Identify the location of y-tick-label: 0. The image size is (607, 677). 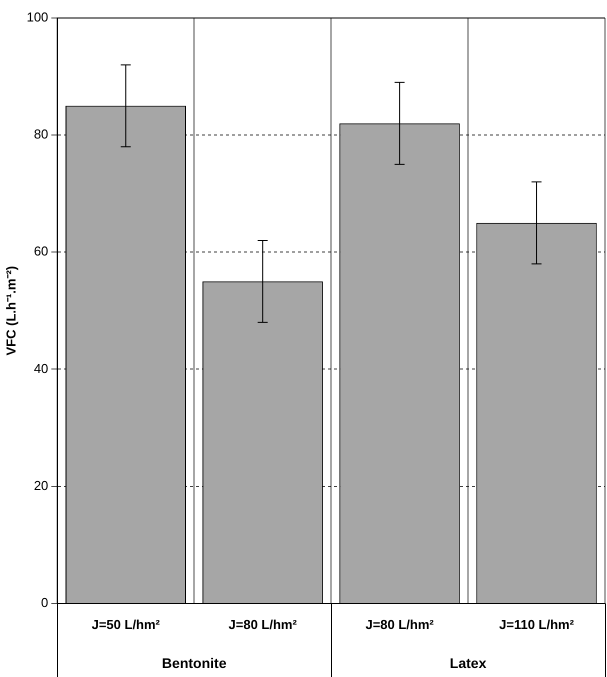
(44, 602).